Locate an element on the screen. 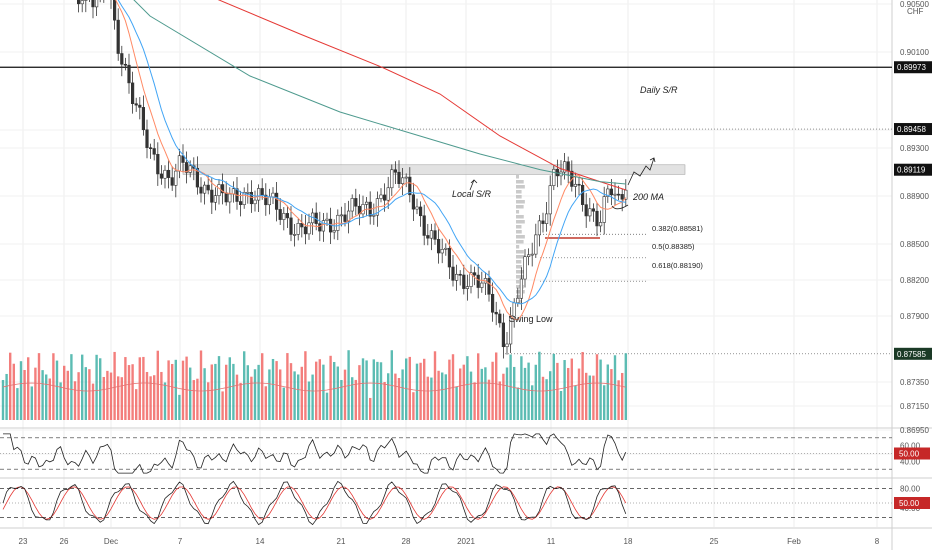 The image size is (932, 555). x-tick-label: 8 is located at coordinates (877, 541).